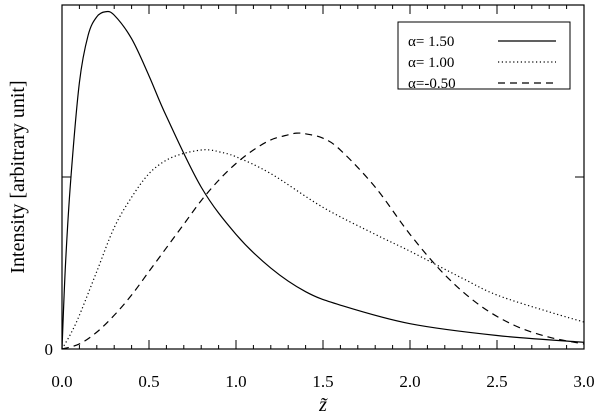 The height and width of the screenshot is (416, 600). I want to click on x-tick-label: 2.5, so click(496, 381).